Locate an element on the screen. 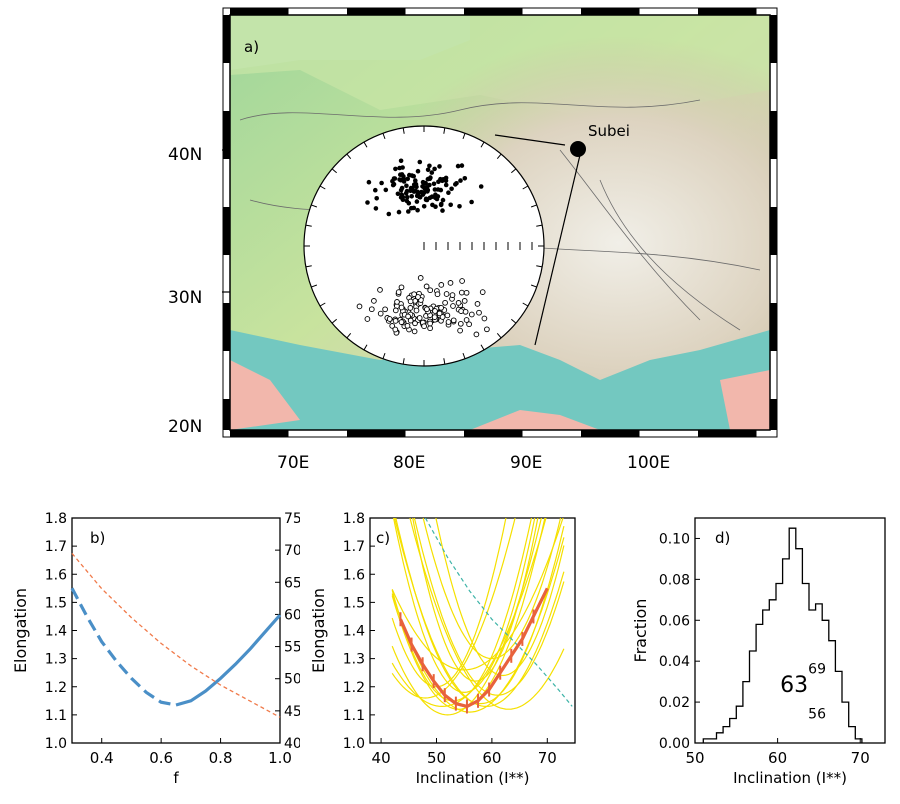 This screenshot has width=900, height=804. subei-marker is located at coordinates (578, 149).